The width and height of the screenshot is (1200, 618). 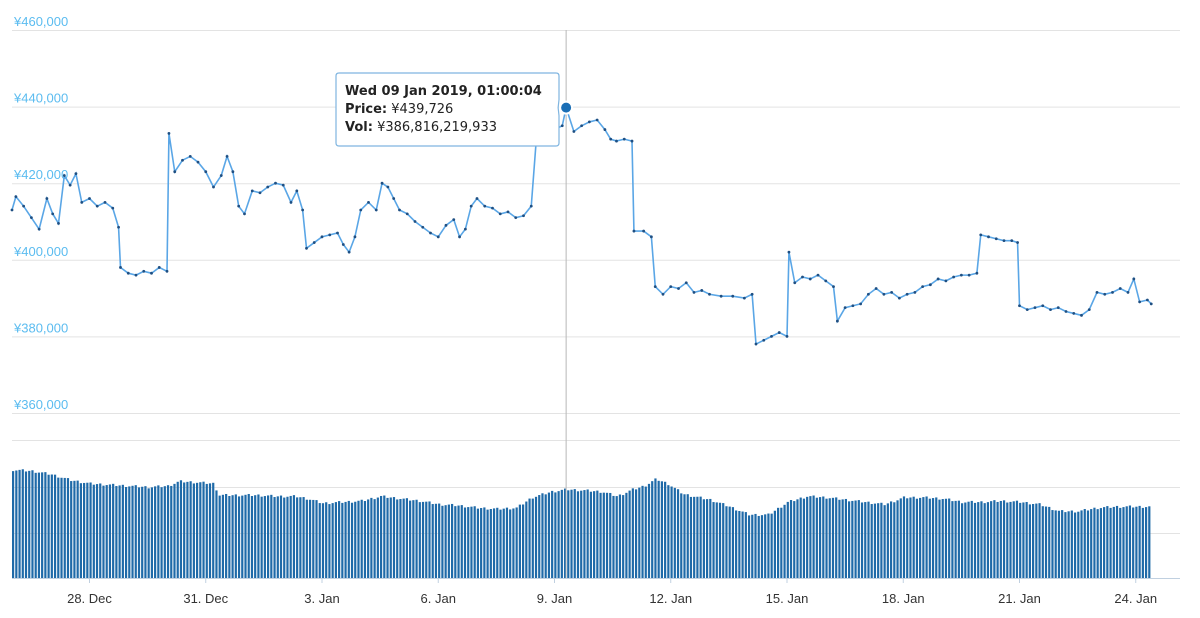 What do you see at coordinates (205, 598) in the screenshot?
I see `time-tick-label: 31. Dec` at bounding box center [205, 598].